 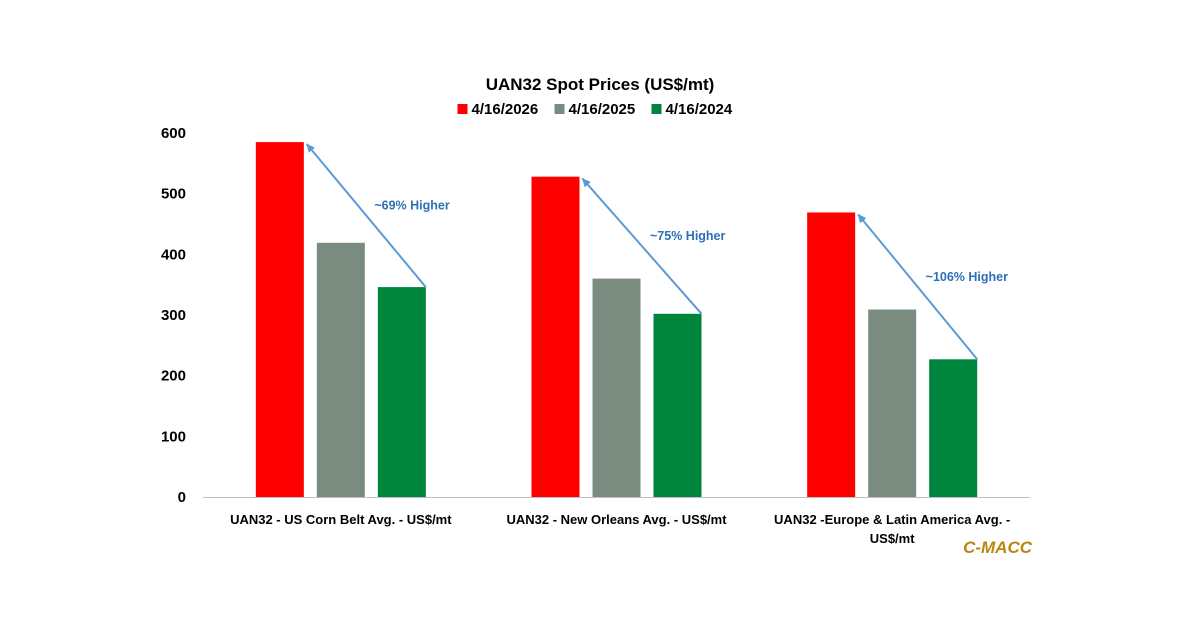 I want to click on category-label: UAN32 - New Orleans Avg. - US$/mt, so click(x=616, y=519).